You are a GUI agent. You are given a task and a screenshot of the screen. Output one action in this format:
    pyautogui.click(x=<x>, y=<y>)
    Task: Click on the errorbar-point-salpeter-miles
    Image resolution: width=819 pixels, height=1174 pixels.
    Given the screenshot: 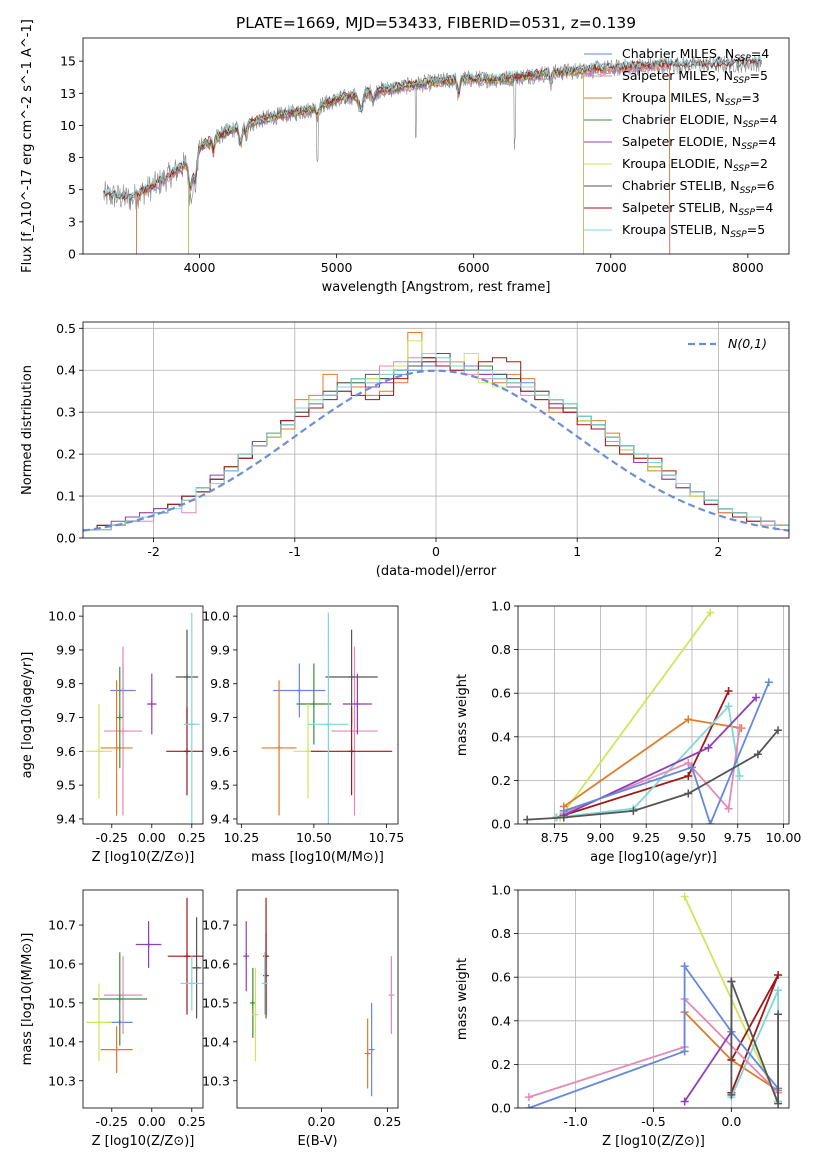 What is the action you would take?
    pyautogui.click(x=123, y=731)
    